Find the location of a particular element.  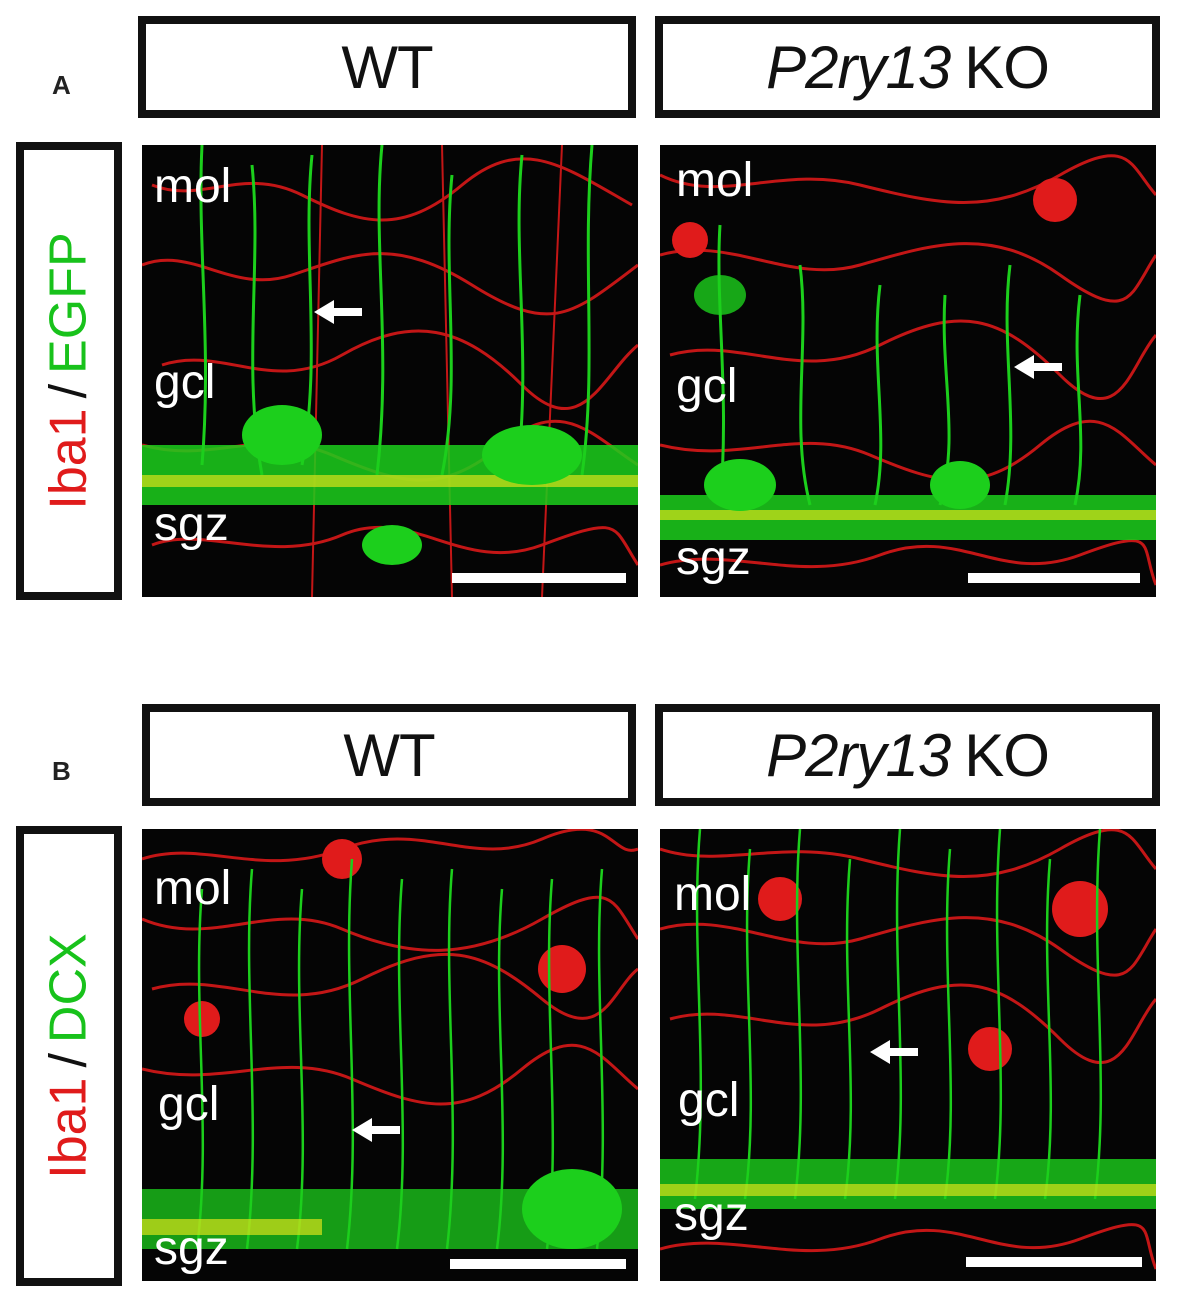

row-label-a: Iba1 / EGFP is located at coordinates (69, 371).